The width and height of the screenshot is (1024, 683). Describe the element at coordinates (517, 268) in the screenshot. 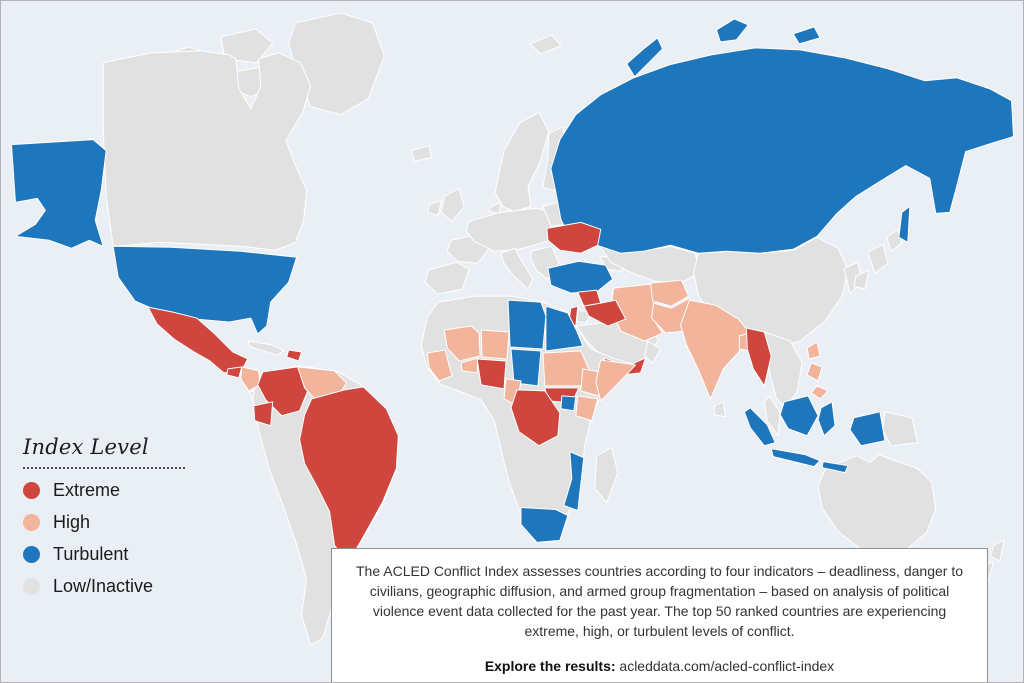

I see `landmass-italy` at that location.